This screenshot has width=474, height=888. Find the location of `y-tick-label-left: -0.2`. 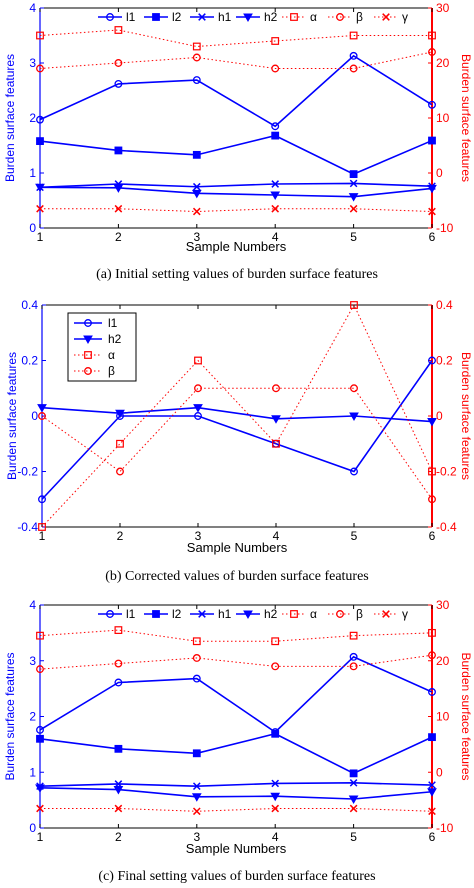

y-tick-label-left: -0.2 is located at coordinates (27, 472).